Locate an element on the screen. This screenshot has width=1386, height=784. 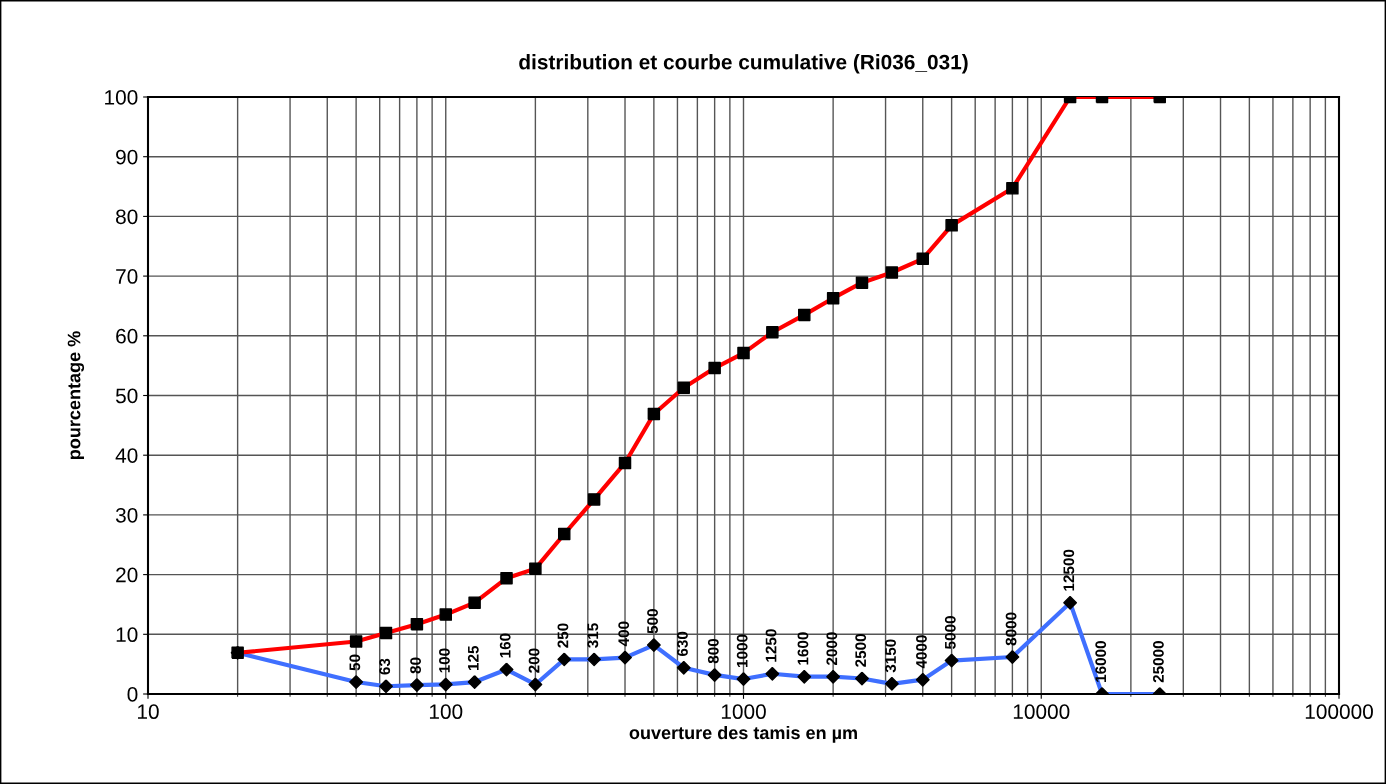
y-tick-label: 60 is located at coordinates (127, 336).